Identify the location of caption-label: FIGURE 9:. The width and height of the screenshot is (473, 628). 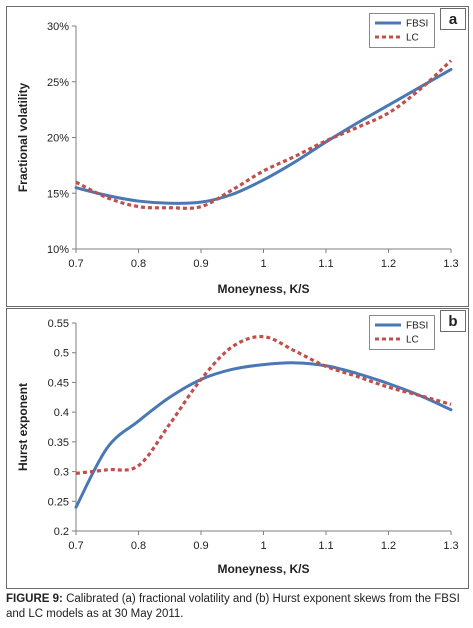
(34, 599).